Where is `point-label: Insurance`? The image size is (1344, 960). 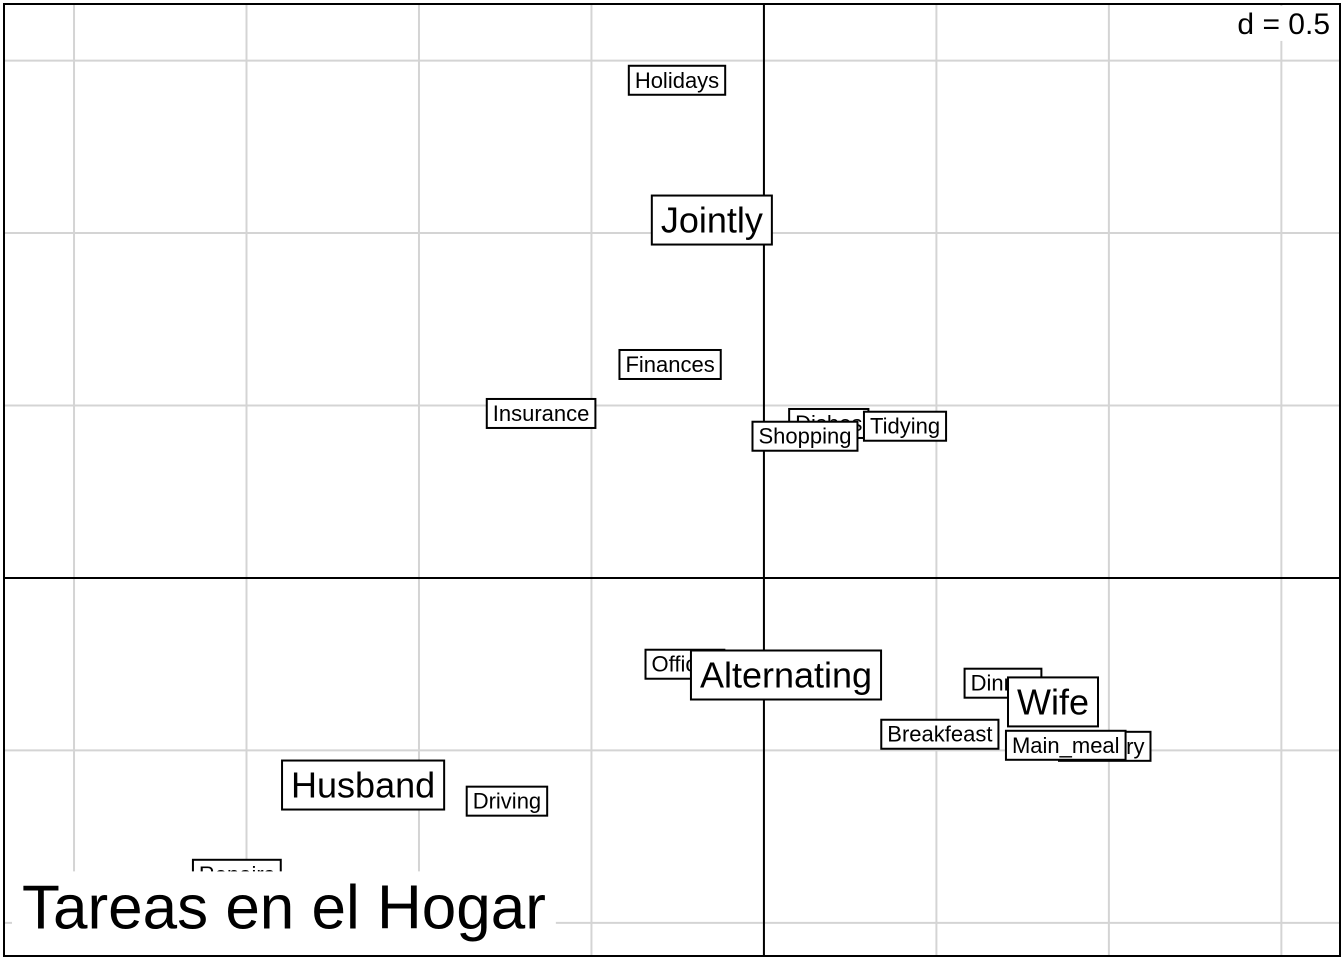
point-label: Insurance is located at coordinates (541, 413).